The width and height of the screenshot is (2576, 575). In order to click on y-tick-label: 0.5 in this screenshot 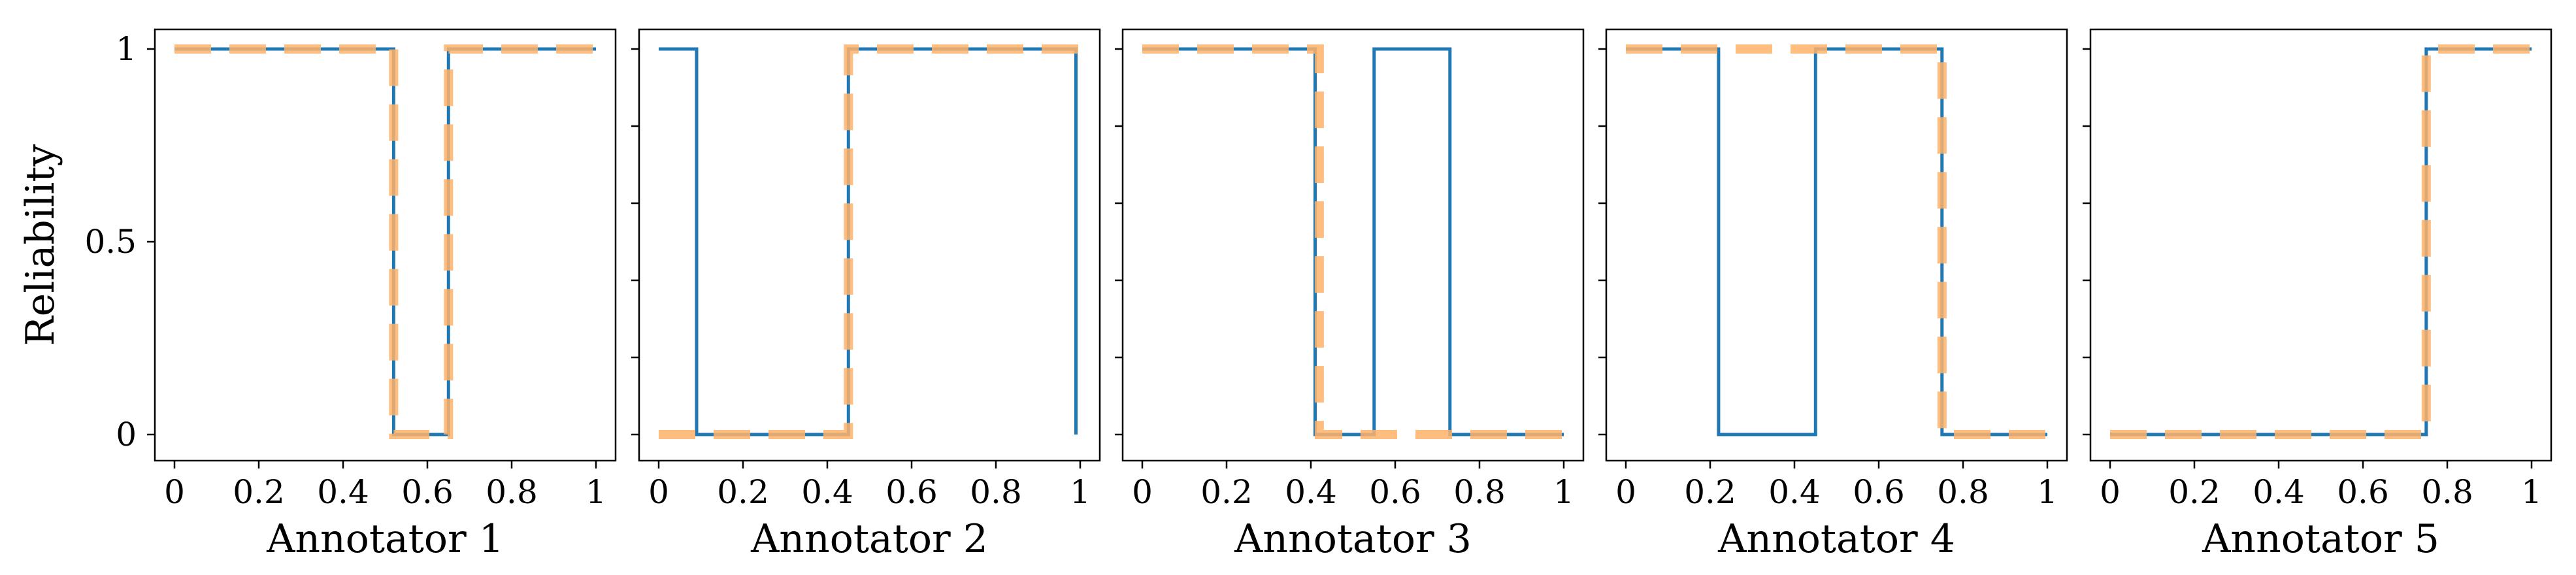, I will do `click(110, 242)`.